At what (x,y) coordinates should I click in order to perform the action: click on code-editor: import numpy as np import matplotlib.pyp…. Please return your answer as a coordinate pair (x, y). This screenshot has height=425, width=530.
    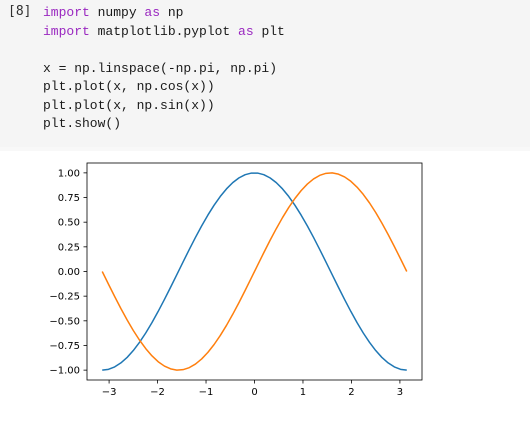
    Looking at the image, I should click on (164, 69).